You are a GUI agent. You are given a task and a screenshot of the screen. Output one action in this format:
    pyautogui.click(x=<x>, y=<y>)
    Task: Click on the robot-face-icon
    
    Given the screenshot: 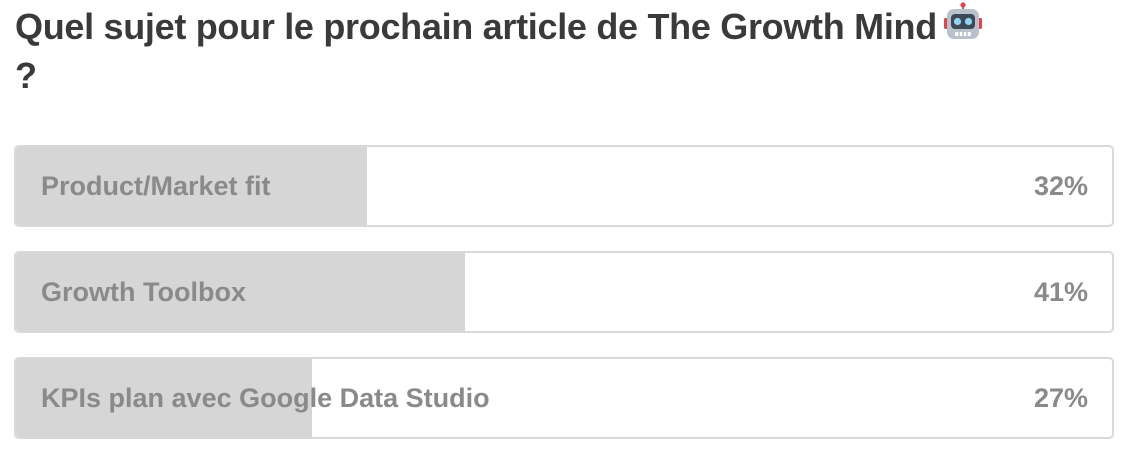 What is the action you would take?
    pyautogui.click(x=963, y=27)
    